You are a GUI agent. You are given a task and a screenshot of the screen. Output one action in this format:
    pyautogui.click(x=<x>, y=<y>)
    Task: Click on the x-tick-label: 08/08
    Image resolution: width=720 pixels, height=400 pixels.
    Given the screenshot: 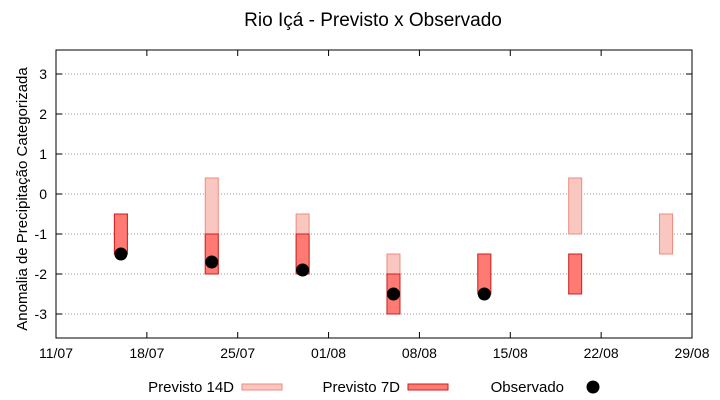 What is the action you would take?
    pyautogui.click(x=419, y=353)
    